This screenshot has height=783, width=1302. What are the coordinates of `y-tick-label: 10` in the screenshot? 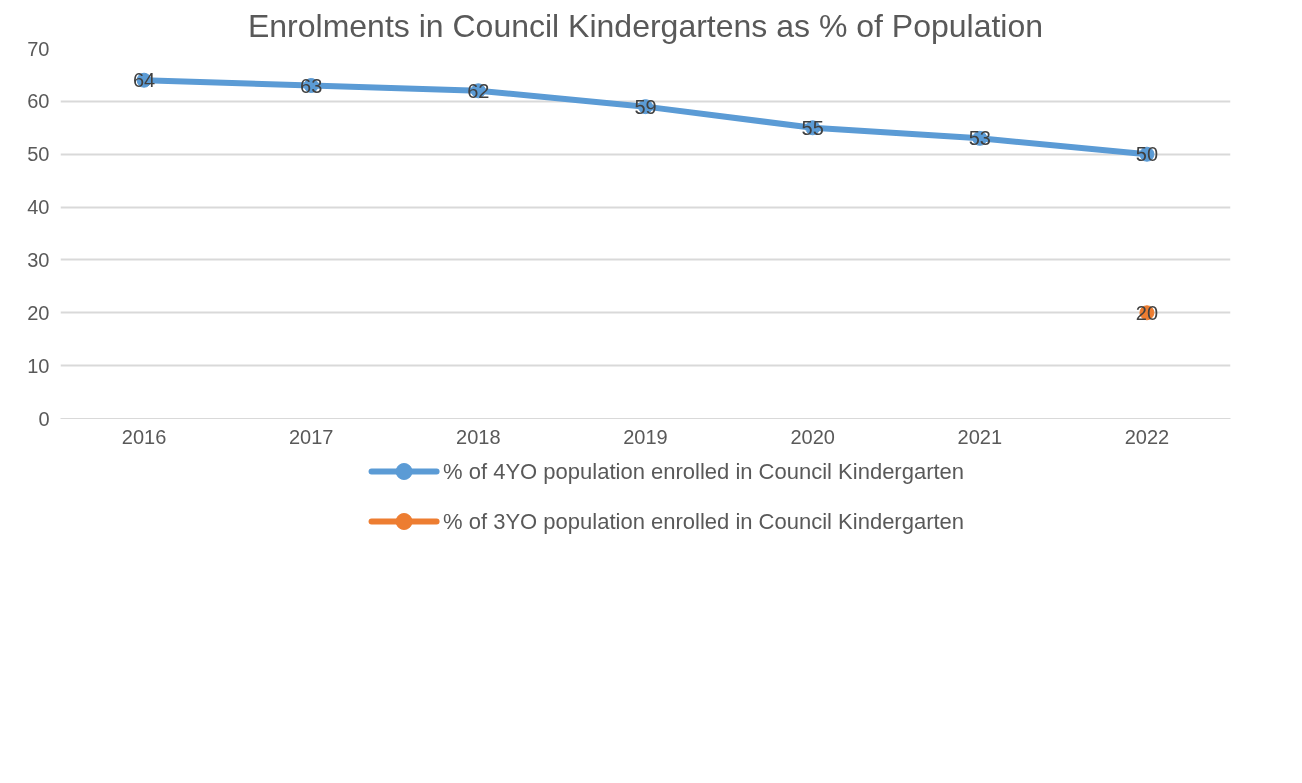 It's located at (38, 365).